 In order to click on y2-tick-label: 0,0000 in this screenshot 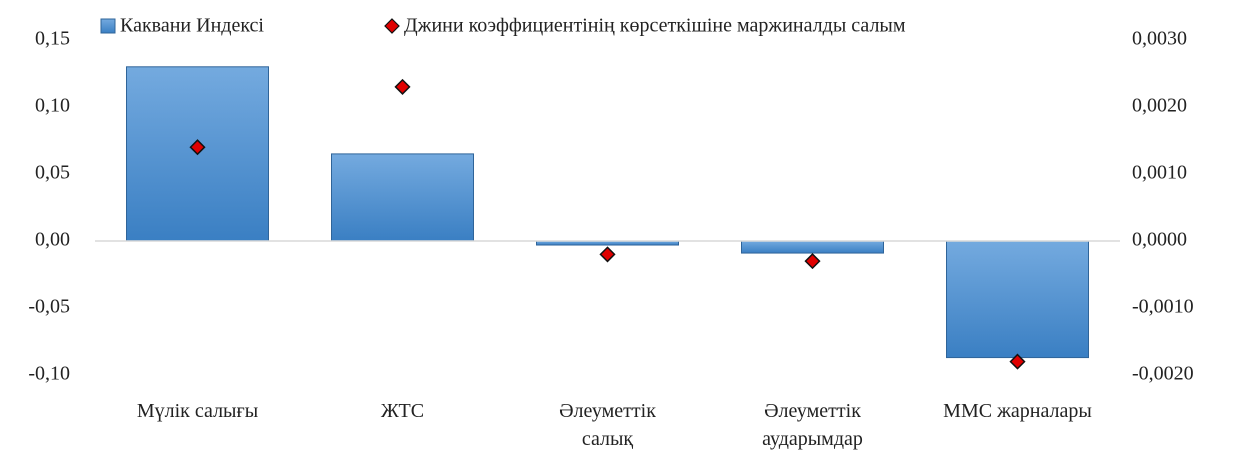, I will do `click(1159, 240)`.